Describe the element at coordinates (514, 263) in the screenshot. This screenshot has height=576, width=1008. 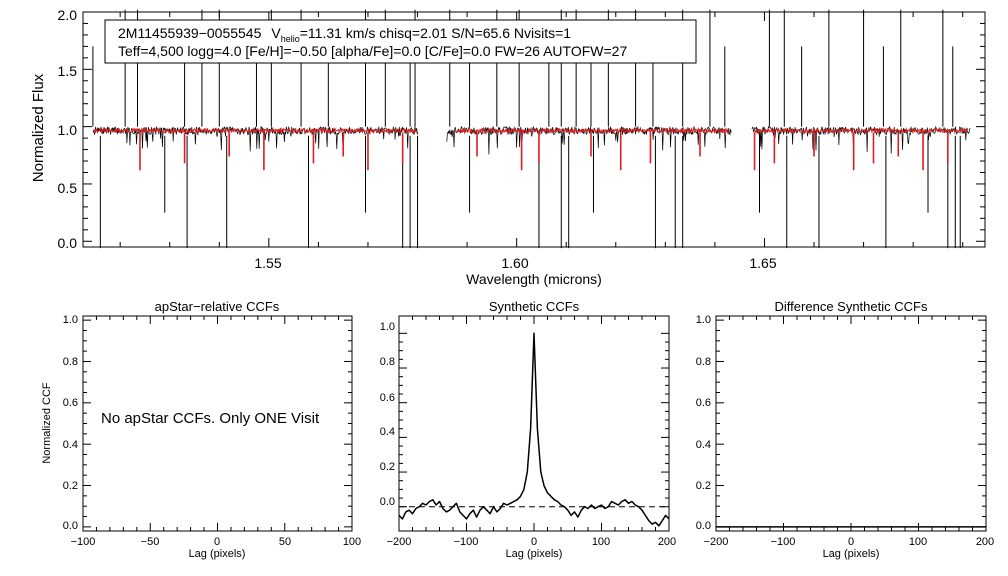
I see `spectrum-xtick-label: 1.60` at that location.